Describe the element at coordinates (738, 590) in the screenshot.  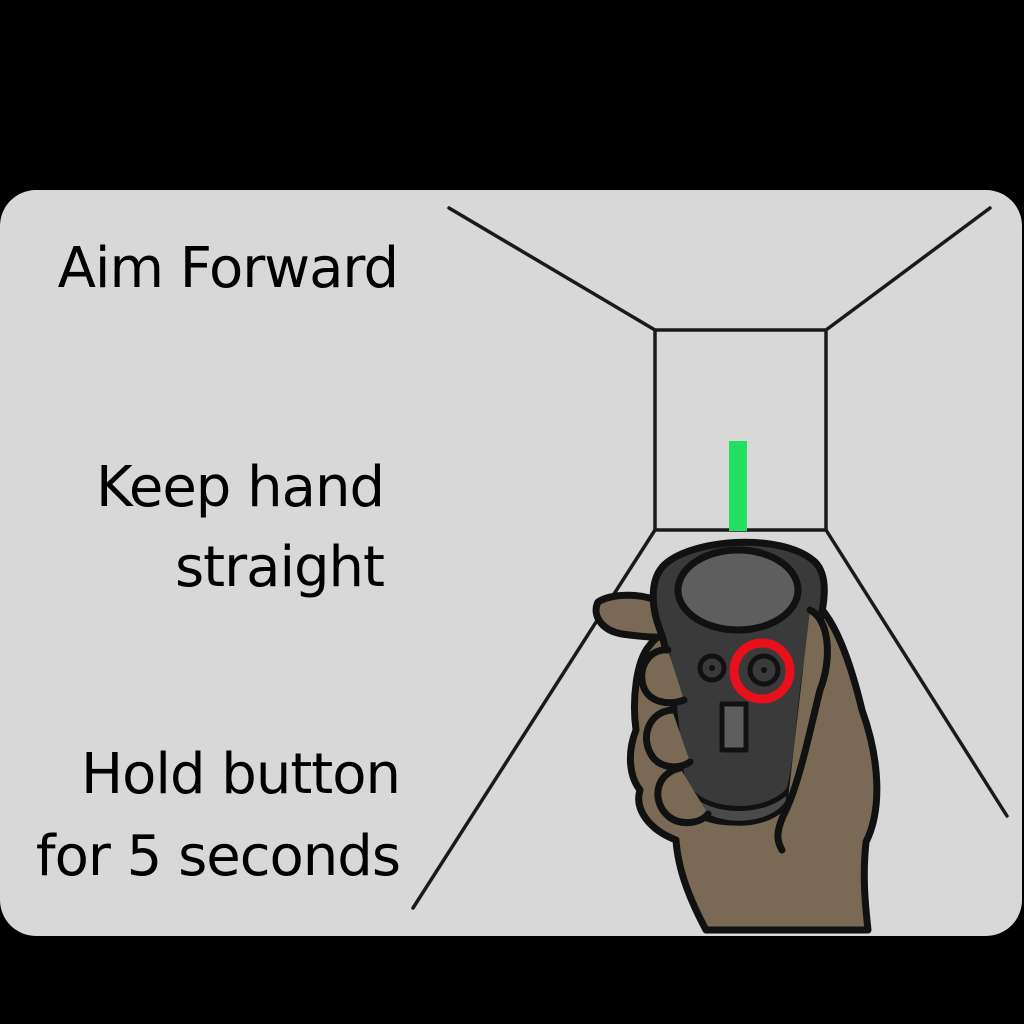
I see `controller-touchpad` at that location.